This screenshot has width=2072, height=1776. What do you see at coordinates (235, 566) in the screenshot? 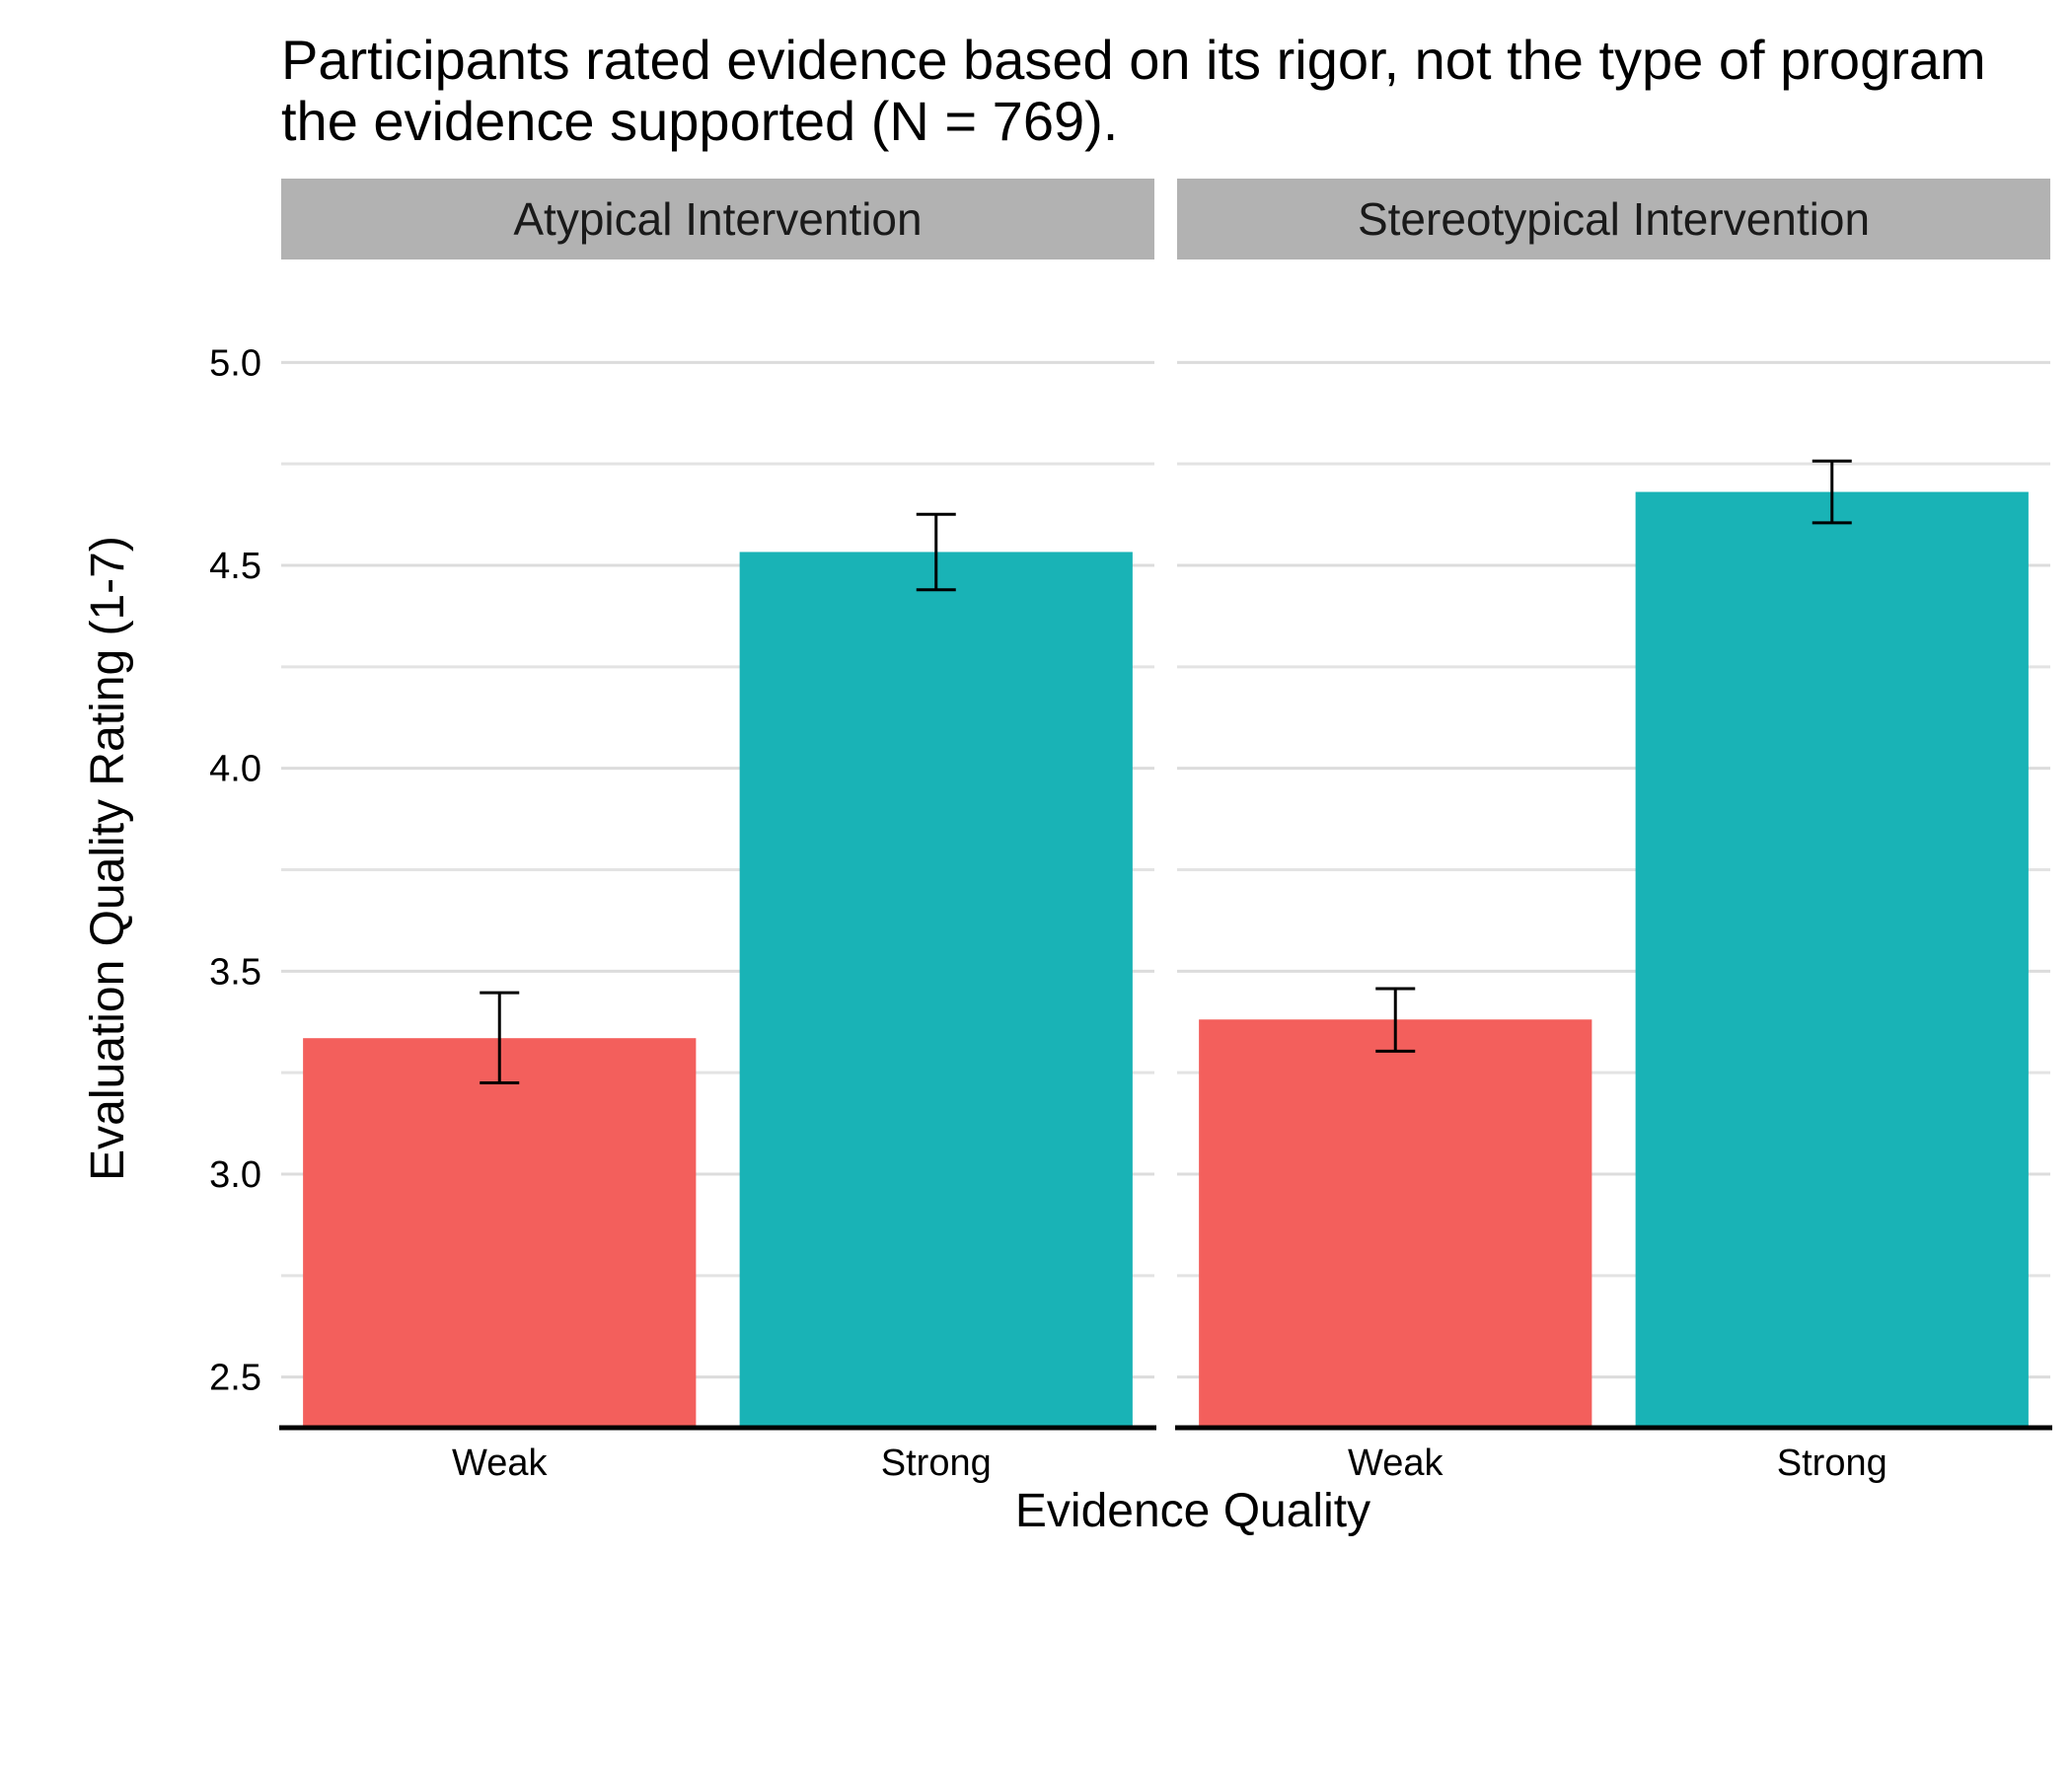
I see `y-tick-label: 4.5` at bounding box center [235, 566].